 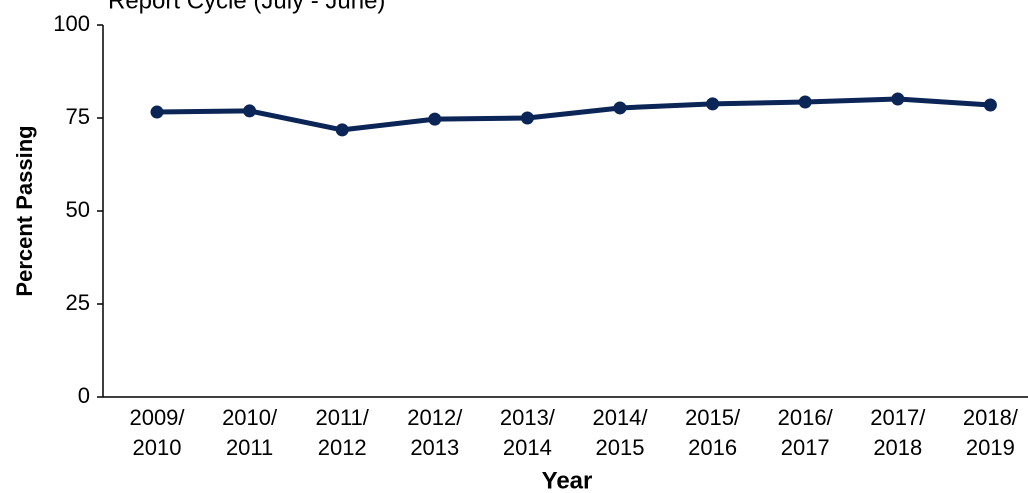 What do you see at coordinates (84, 395) in the screenshot?
I see `y-tick-label: 0` at bounding box center [84, 395].